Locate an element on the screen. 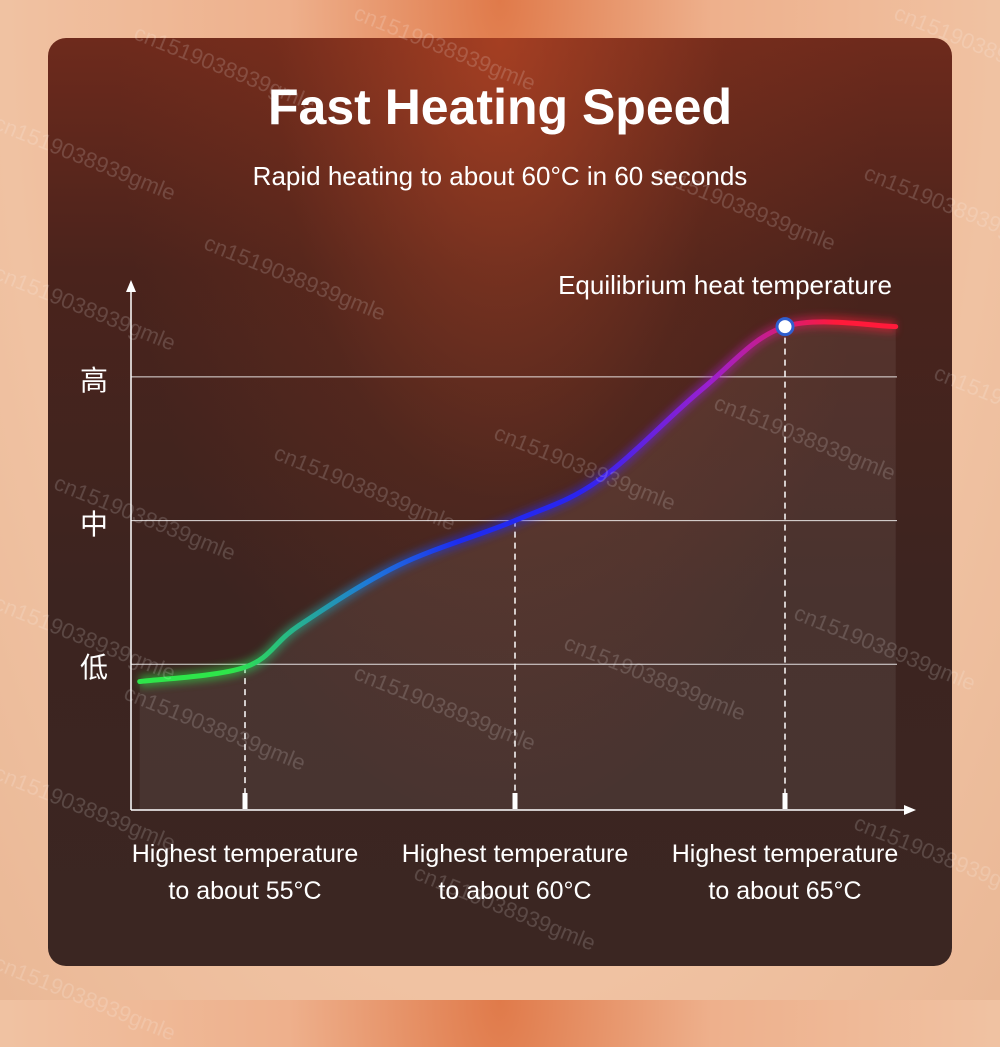 Image resolution: width=1000 pixels, height=1047 pixels. equilibrium-label: Equilibrium heat temperature is located at coordinates (725, 285).